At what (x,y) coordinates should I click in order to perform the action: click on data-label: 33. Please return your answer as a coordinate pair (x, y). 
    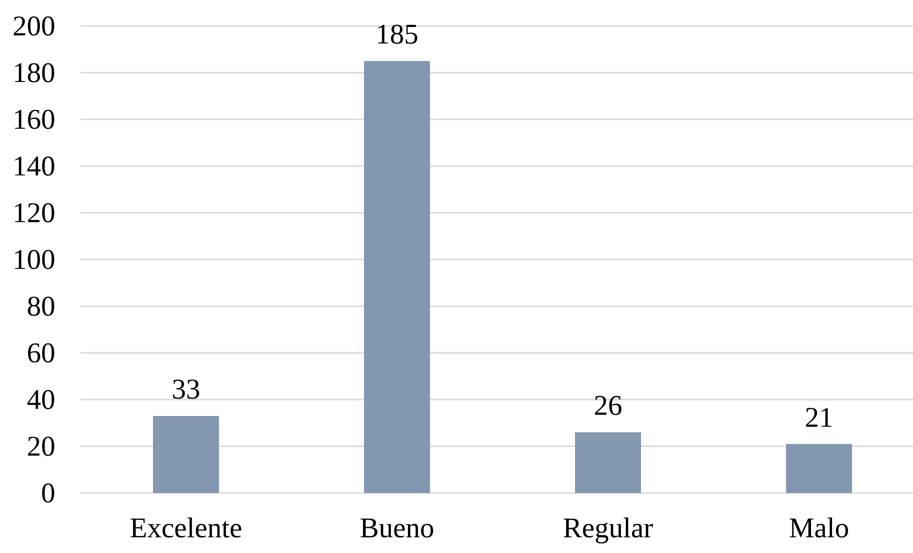
    Looking at the image, I should click on (186, 389).